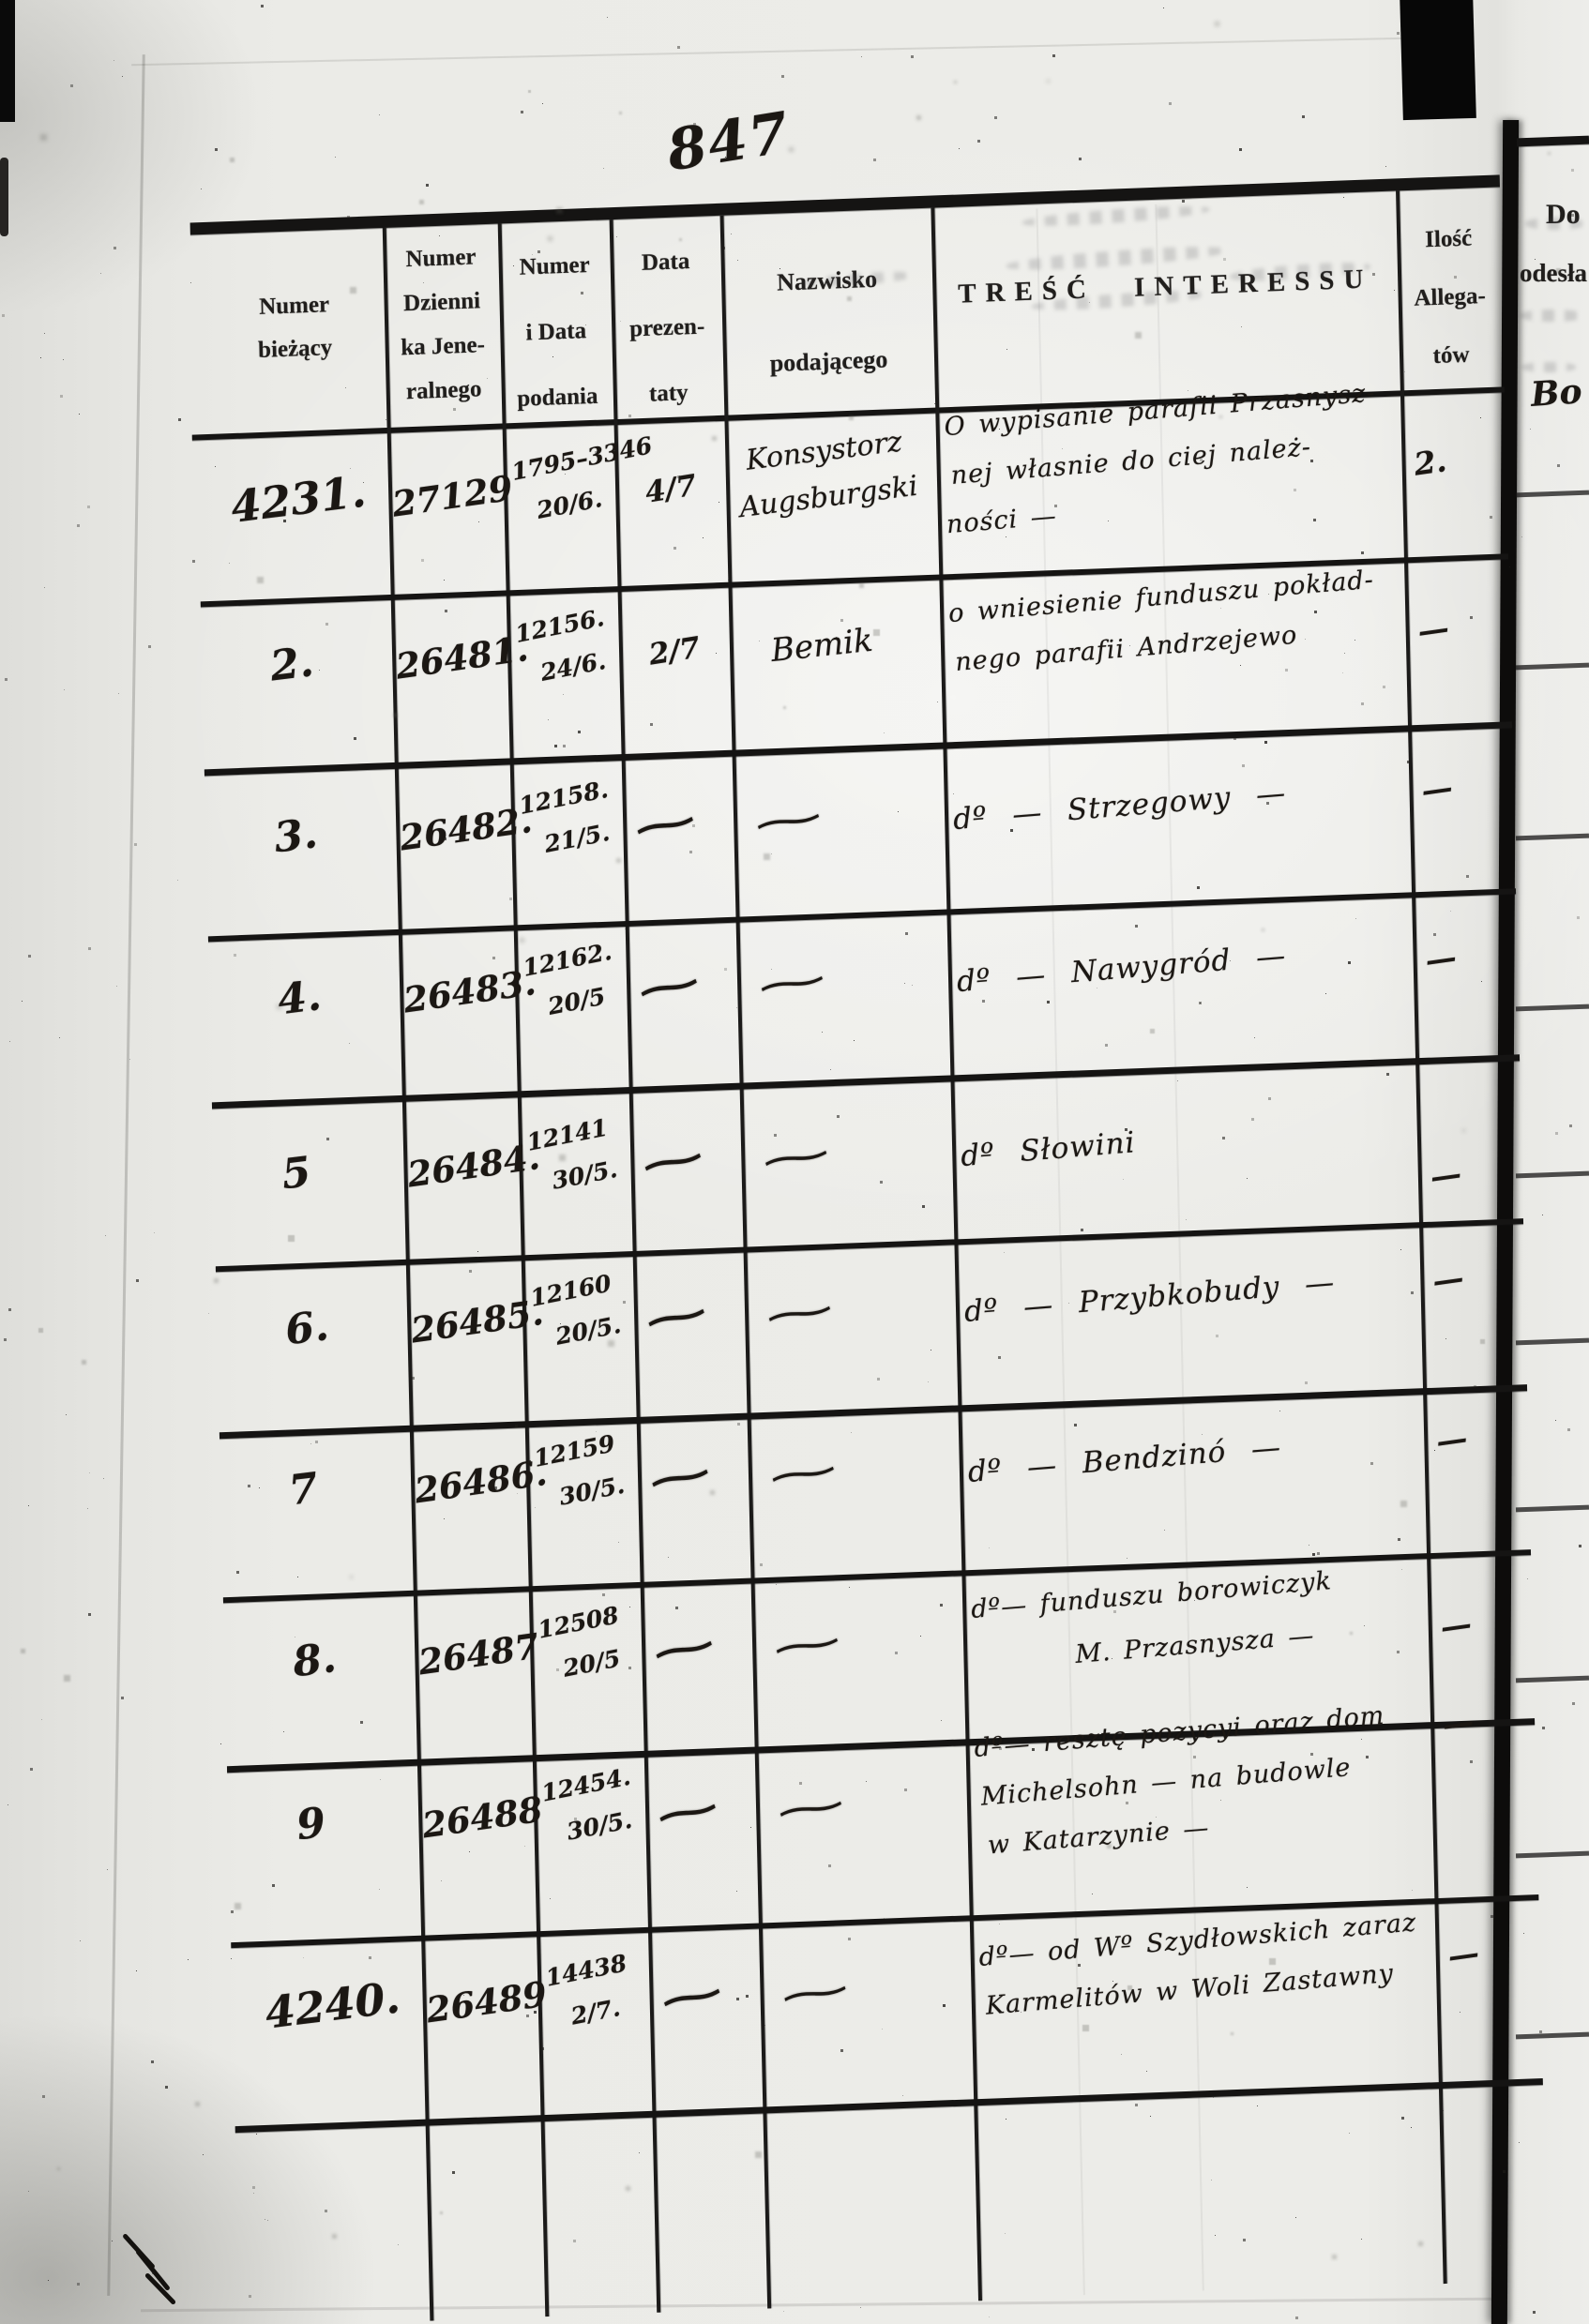 The width and height of the screenshot is (1589, 2324). I want to click on header-line: Data, so click(665, 262).